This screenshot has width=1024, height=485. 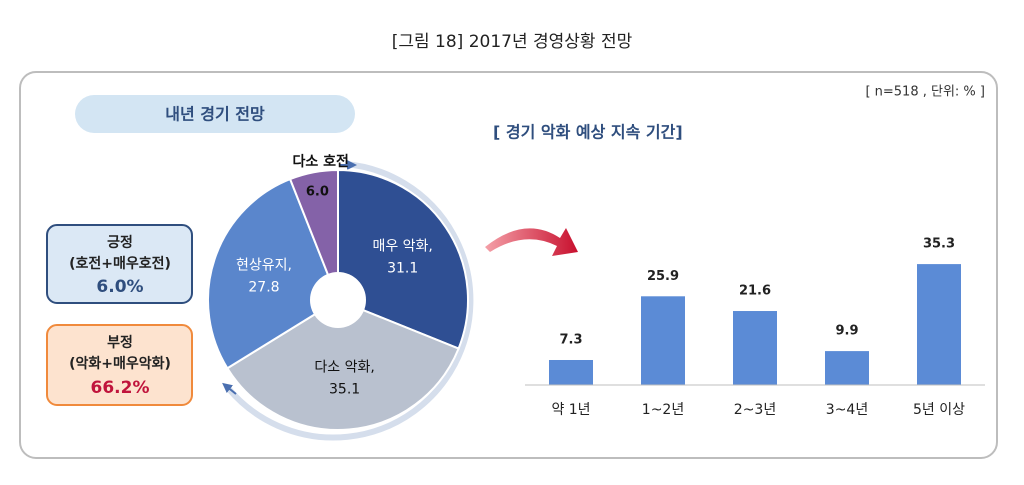 What do you see at coordinates (847, 410) in the screenshot?
I see `x-tick-label: 3~4년` at bounding box center [847, 410].